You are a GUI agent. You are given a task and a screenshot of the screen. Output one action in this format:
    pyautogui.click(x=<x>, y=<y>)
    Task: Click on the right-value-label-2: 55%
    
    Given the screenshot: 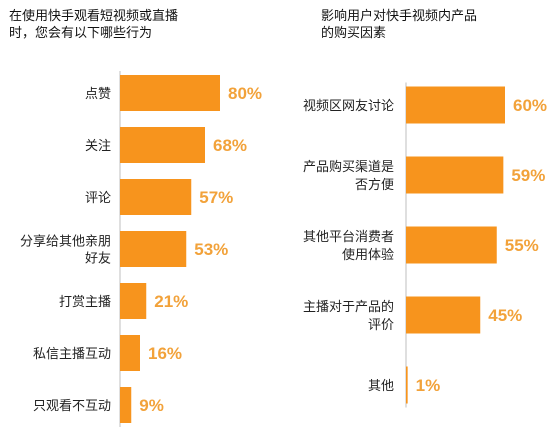 What is the action you would take?
    pyautogui.click(x=522, y=245)
    